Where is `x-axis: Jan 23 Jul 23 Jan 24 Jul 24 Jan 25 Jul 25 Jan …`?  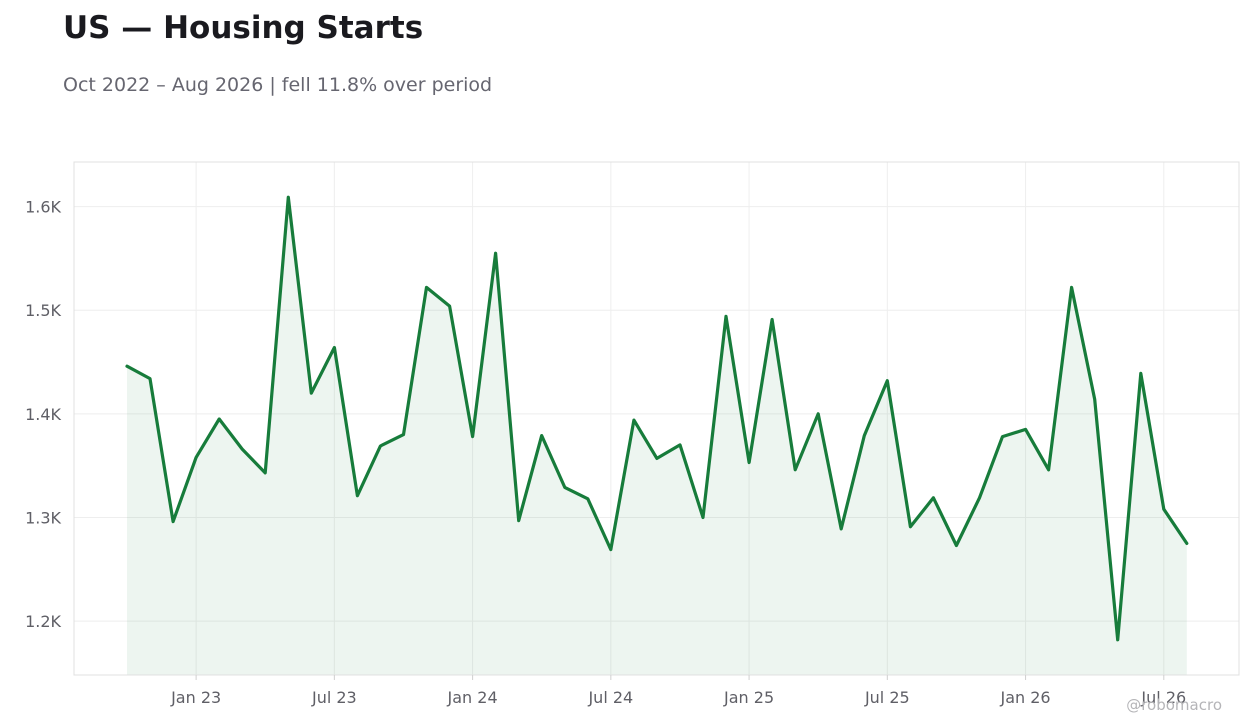
x-axis: Jan 23 Jul 23 Jan 24 Jul 24 Jan 25 Jul 25 Jan … is located at coordinates (678, 691).